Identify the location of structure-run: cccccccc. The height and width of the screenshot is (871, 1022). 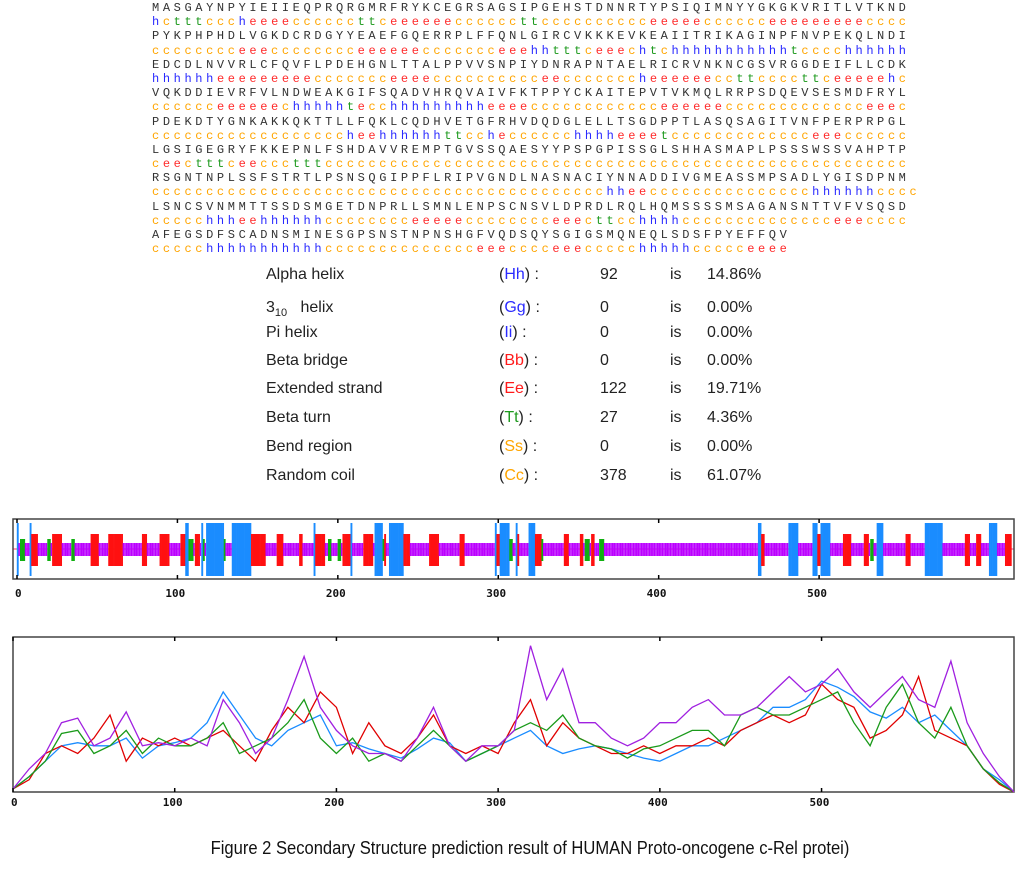
(509, 220).